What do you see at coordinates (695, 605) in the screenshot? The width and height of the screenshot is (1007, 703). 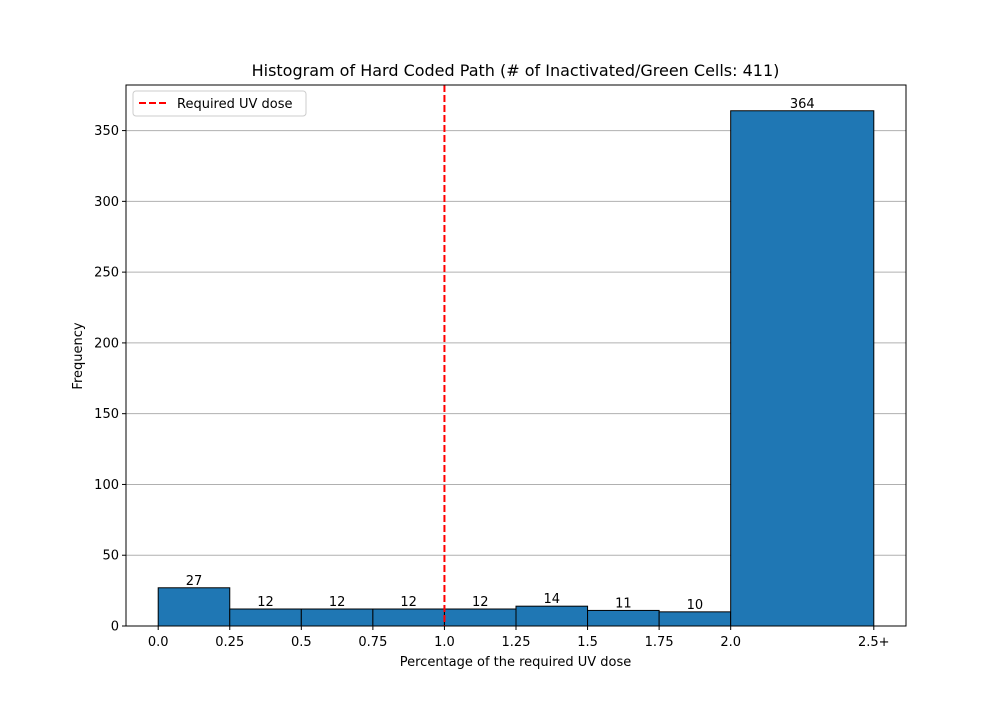 I see `bar-value-label: 10` at bounding box center [695, 605].